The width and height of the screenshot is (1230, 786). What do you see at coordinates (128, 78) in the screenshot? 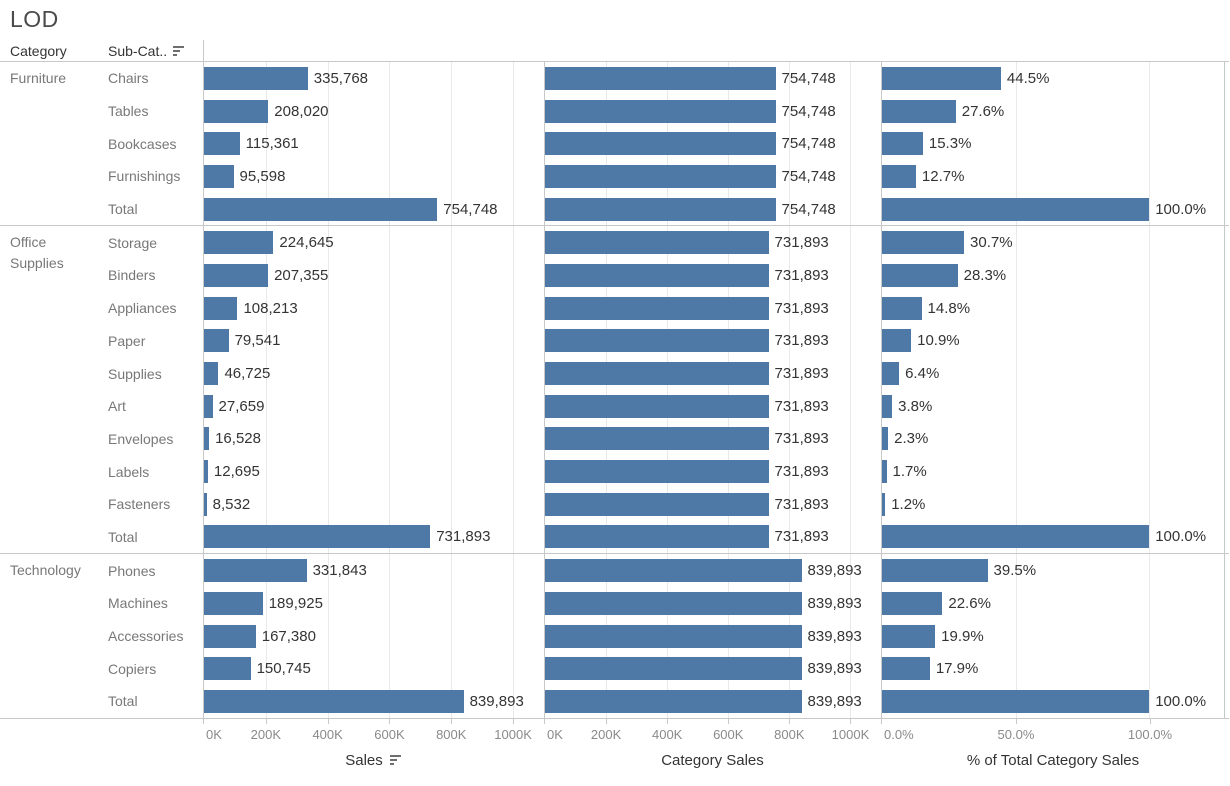
I see `subcategory-label: Chairs` at bounding box center [128, 78].